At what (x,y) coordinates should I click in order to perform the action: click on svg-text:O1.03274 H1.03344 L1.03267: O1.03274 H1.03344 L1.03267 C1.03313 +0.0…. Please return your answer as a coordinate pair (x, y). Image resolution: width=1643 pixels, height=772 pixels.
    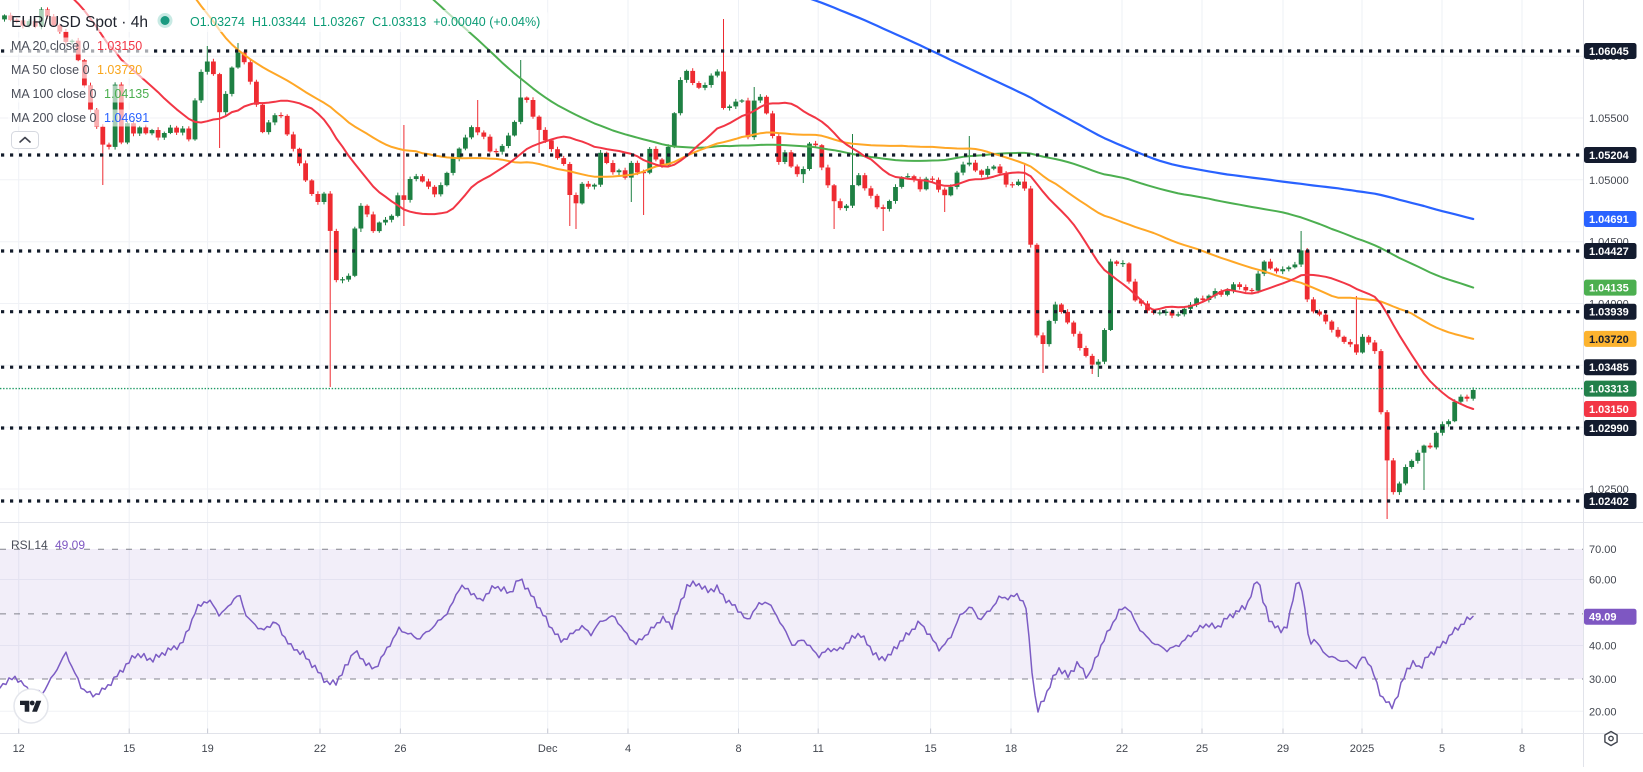
    Looking at the image, I should click on (365, 22).